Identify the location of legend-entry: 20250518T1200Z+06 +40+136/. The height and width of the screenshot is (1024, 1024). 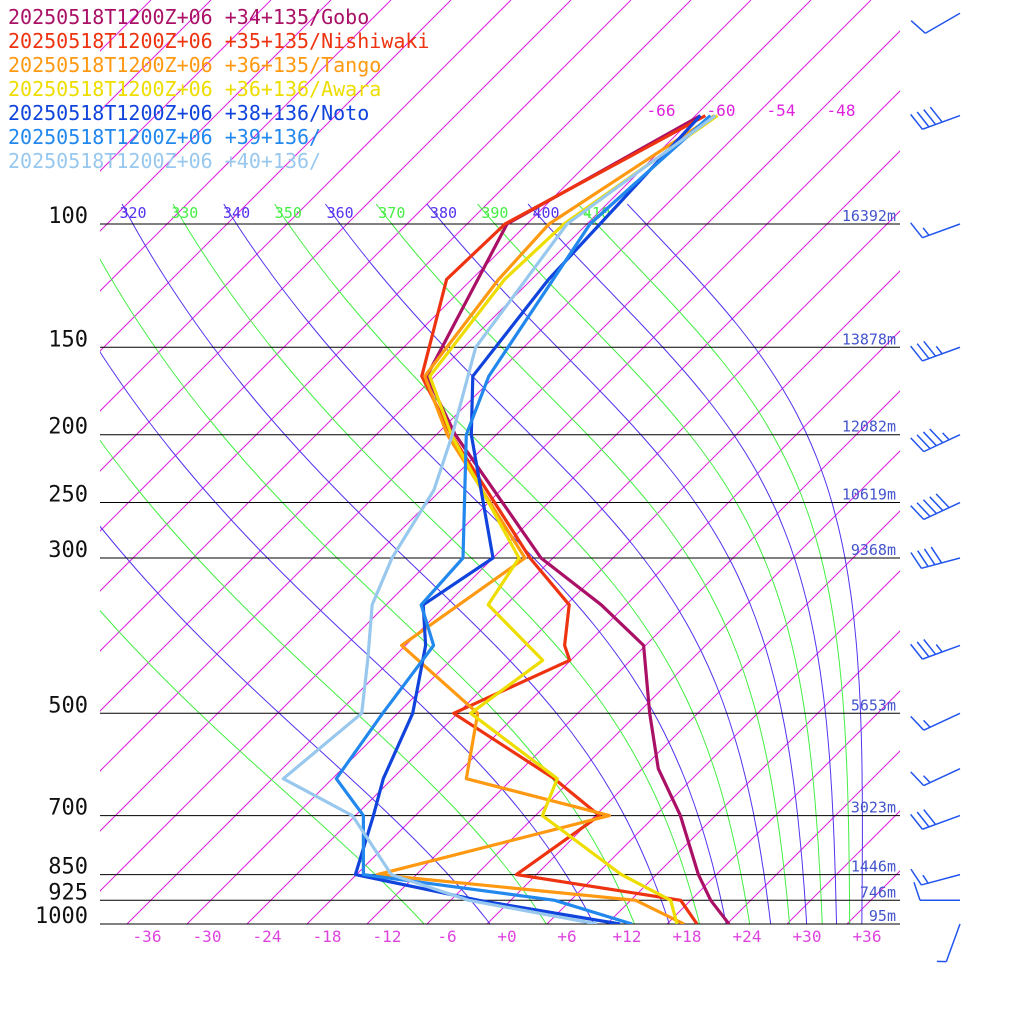
(164, 161).